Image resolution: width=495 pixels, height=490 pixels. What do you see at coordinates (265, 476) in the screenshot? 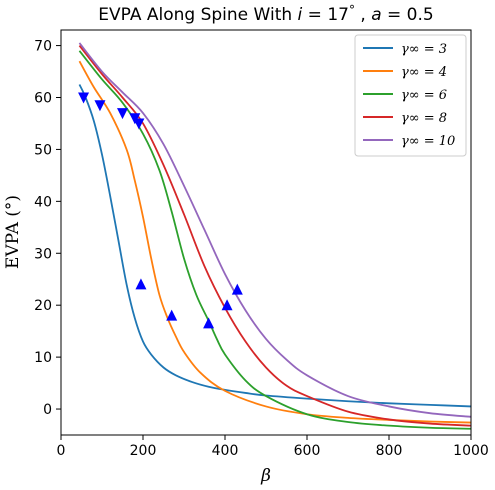
I see `x-axis-label: β` at bounding box center [265, 476].